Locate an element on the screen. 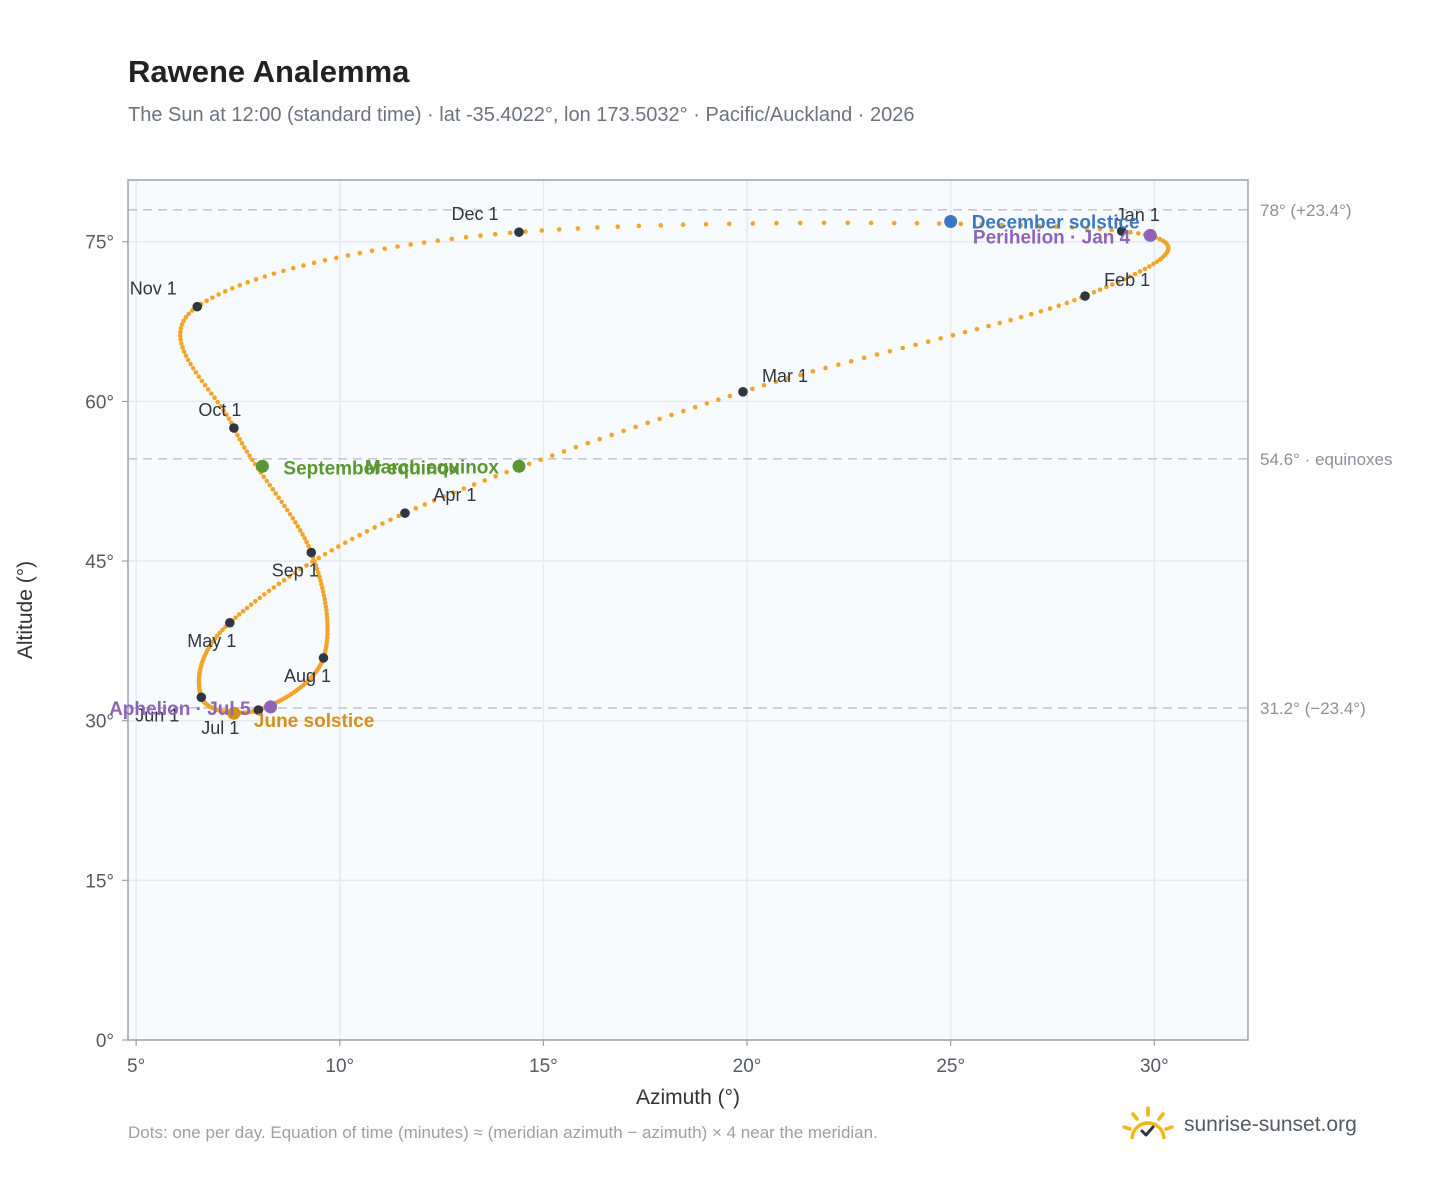  reference-line-label: 78° (+23.4°) is located at coordinates (1306, 210).